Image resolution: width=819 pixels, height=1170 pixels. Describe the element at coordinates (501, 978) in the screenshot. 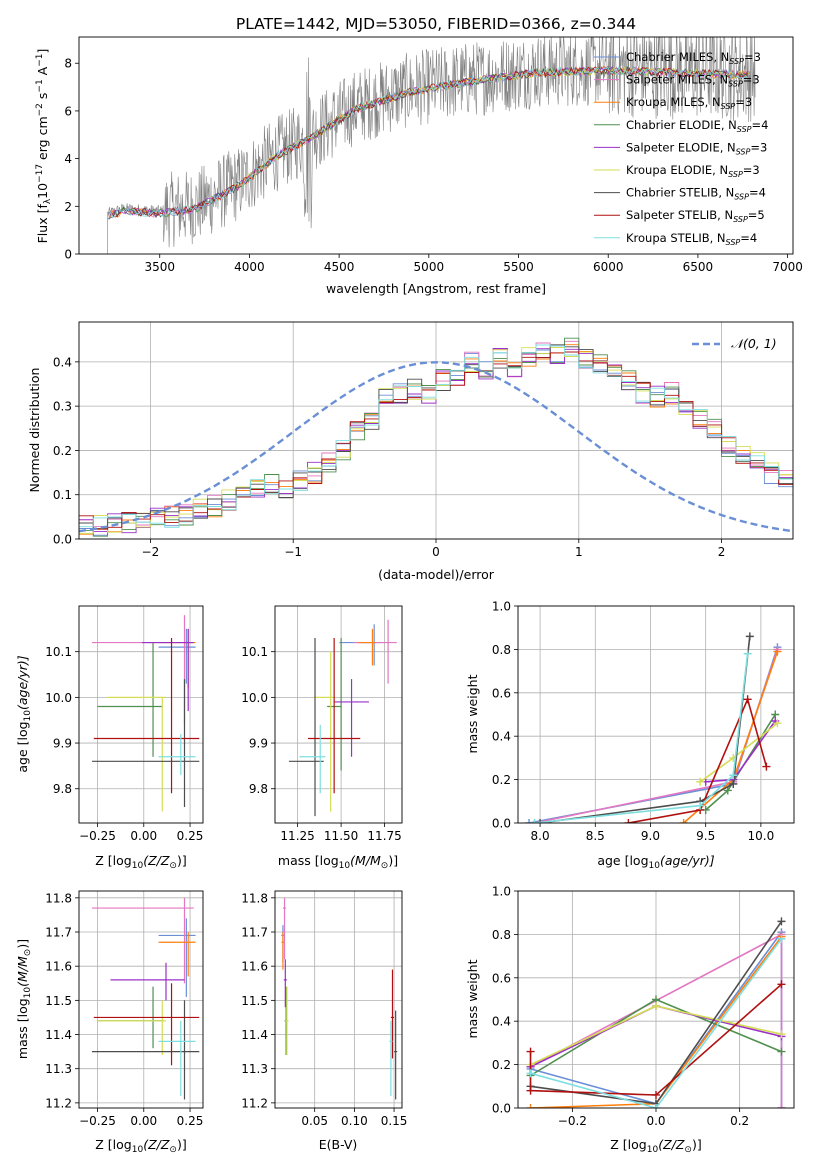

I see `y-tick-label: 0.6` at that location.